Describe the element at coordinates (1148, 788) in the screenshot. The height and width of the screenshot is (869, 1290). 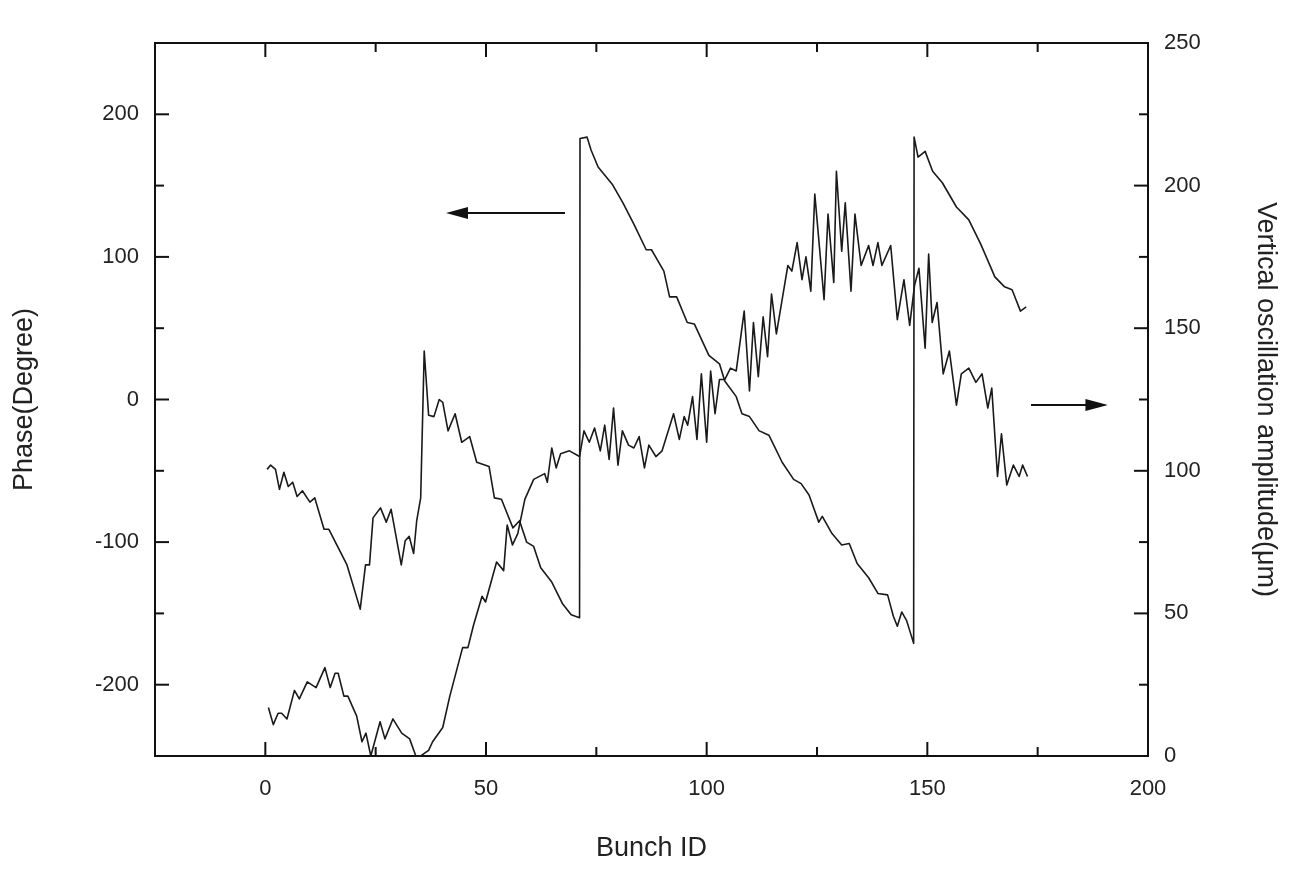
I see `x-tick-label: 200` at that location.